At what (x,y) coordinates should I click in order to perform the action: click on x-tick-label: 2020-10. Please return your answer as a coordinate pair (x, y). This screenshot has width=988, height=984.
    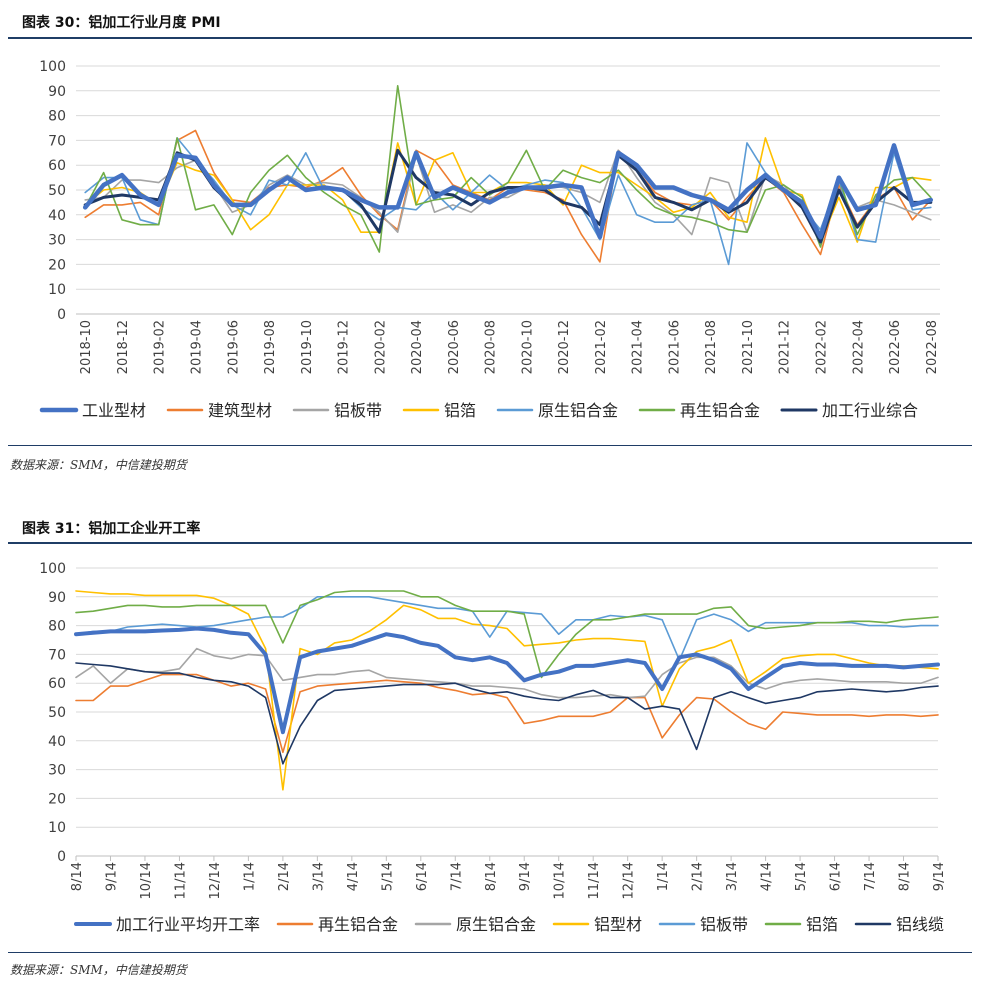
    Looking at the image, I should click on (527, 347).